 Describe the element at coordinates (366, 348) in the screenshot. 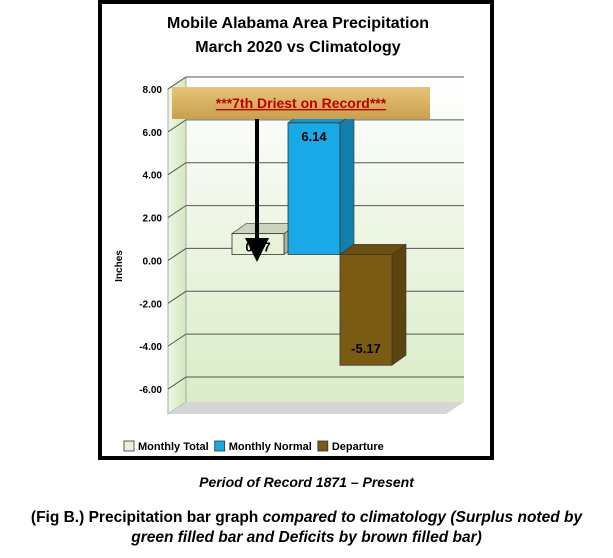

I see `bar-value-label: -5.17` at that location.